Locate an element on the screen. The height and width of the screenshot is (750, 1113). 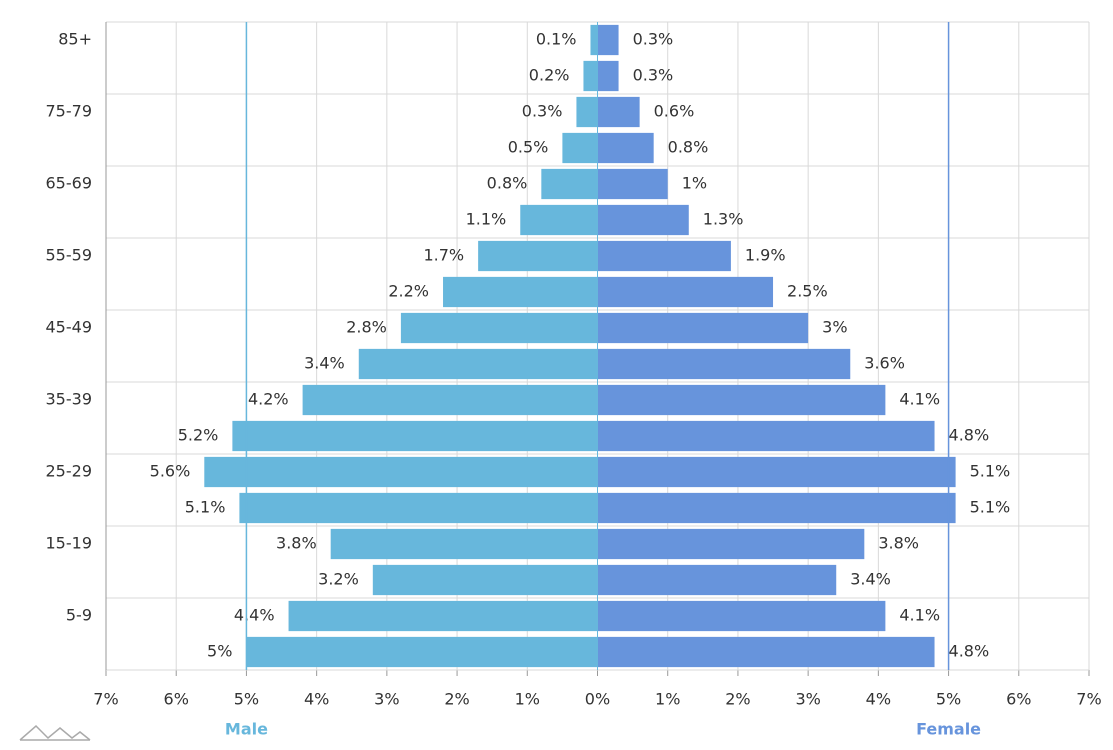
value-label: 0.1% is located at coordinates (556, 39).